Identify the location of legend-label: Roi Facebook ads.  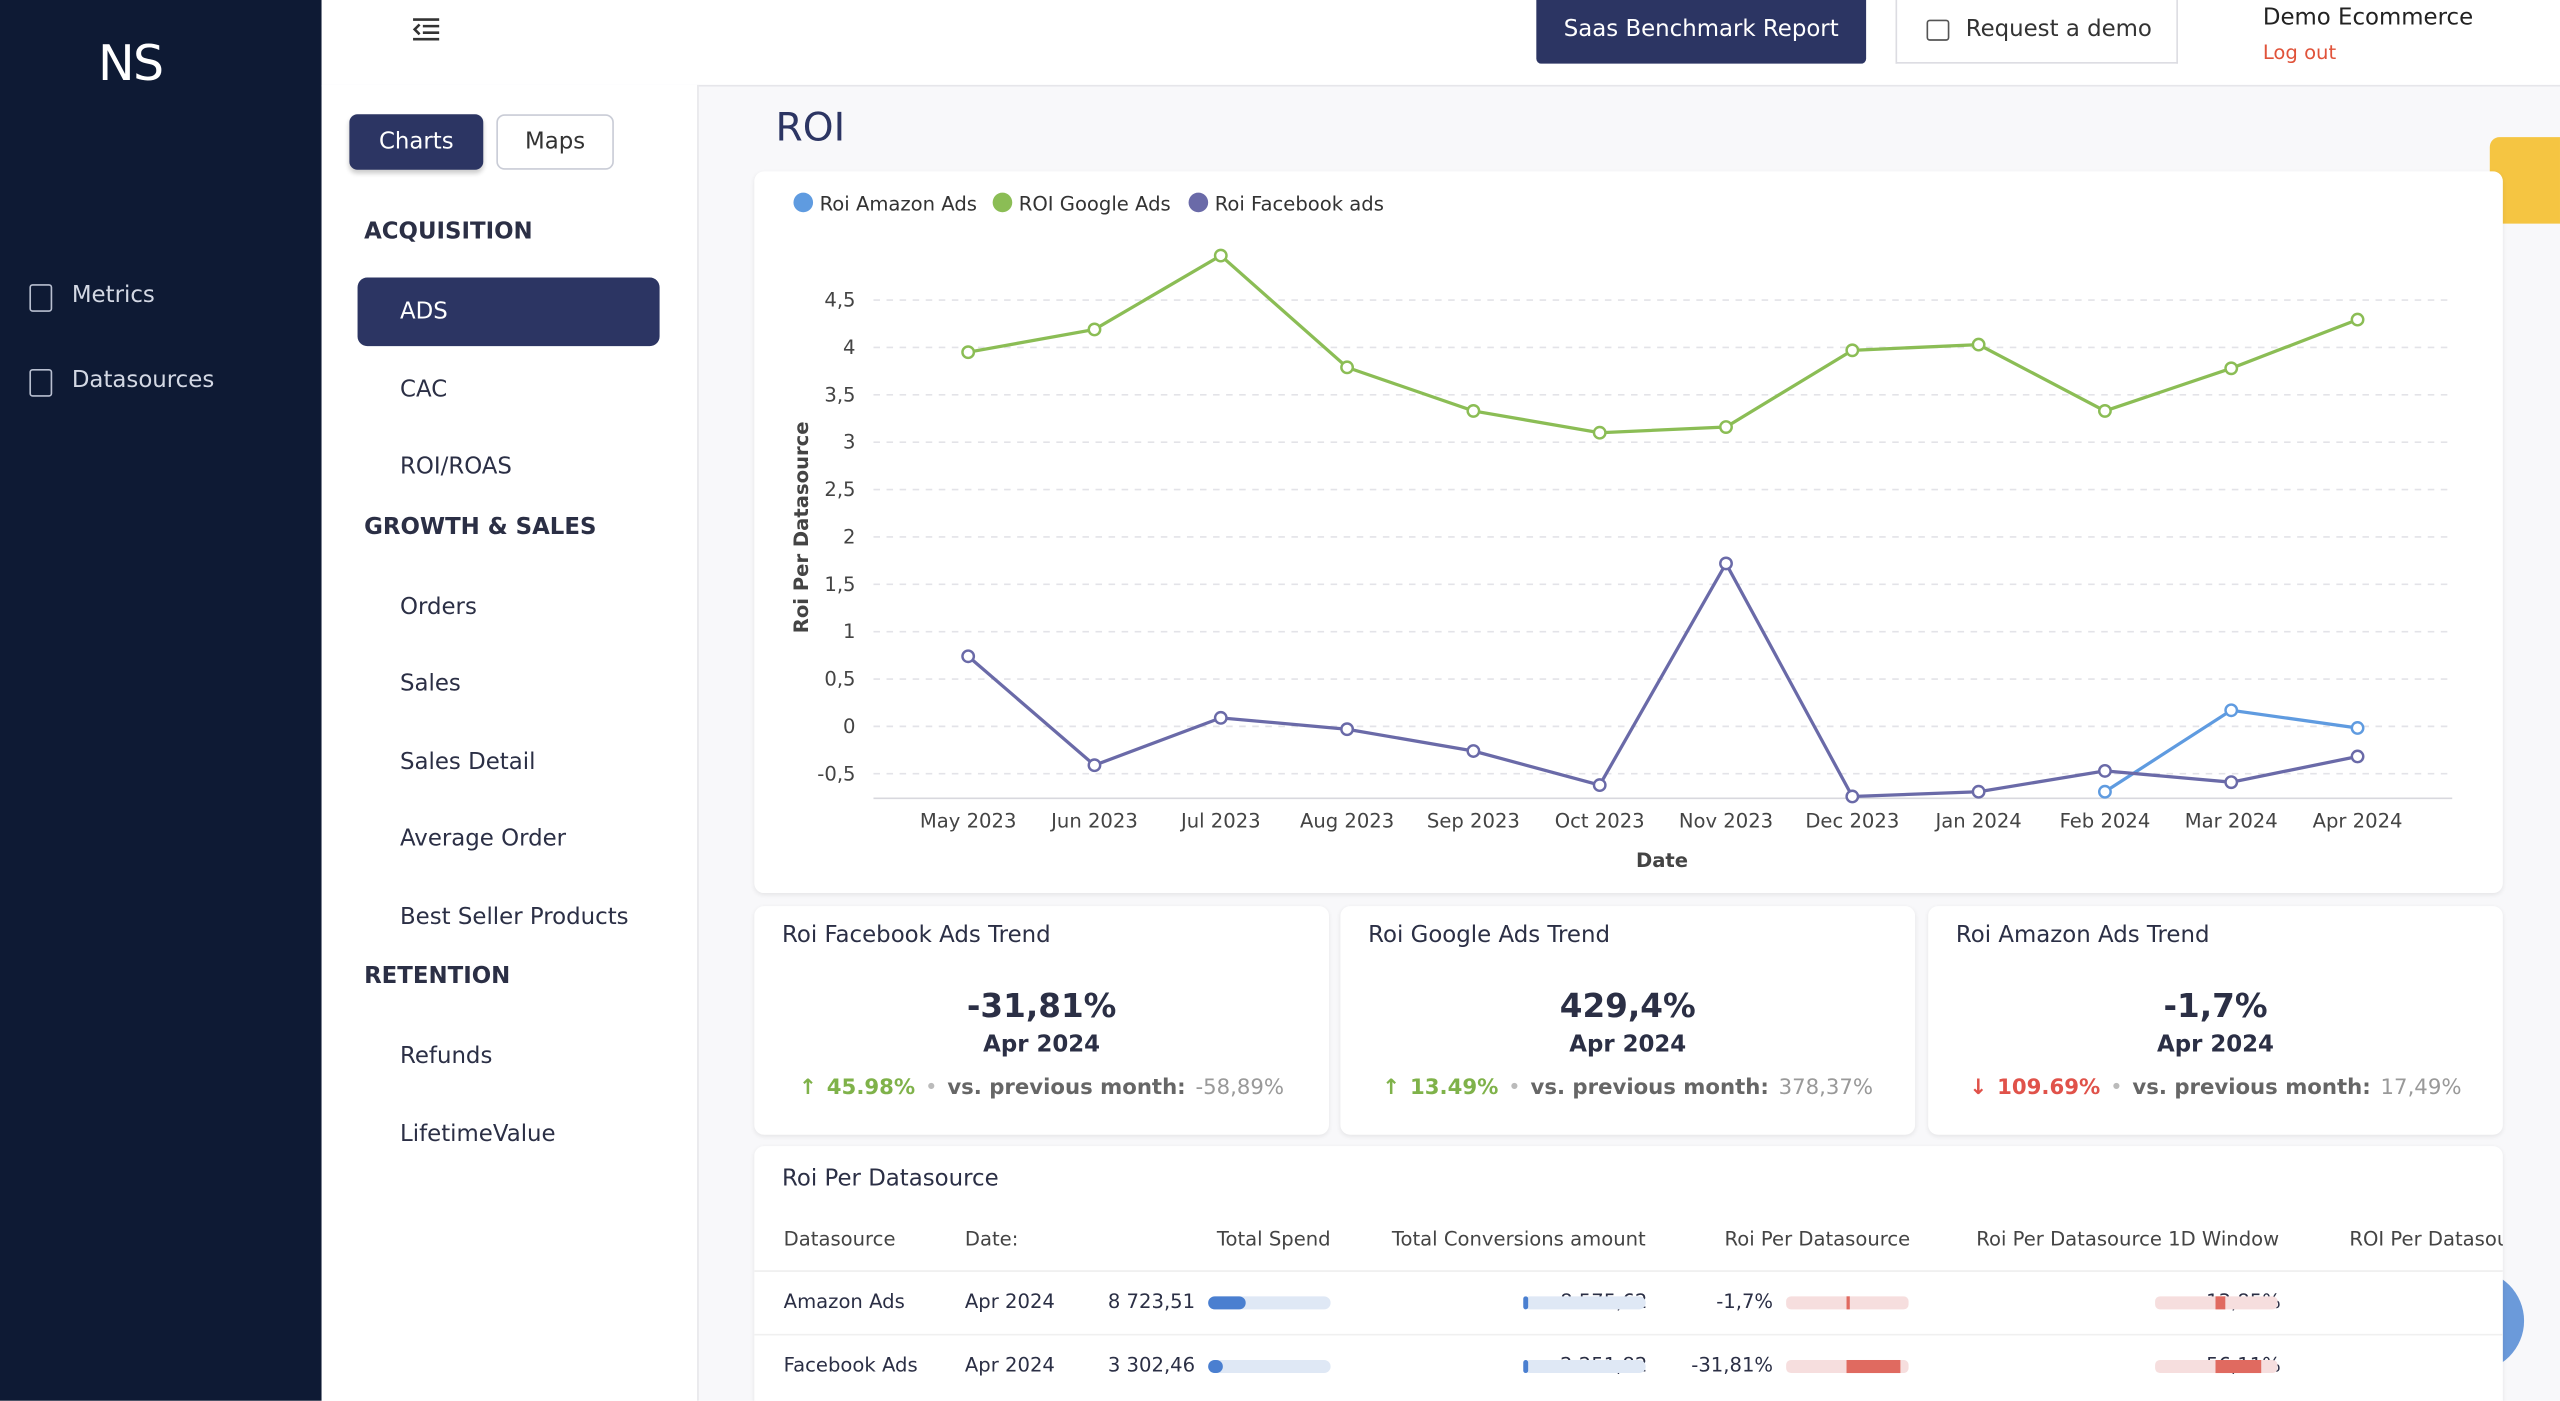
(1299, 204).